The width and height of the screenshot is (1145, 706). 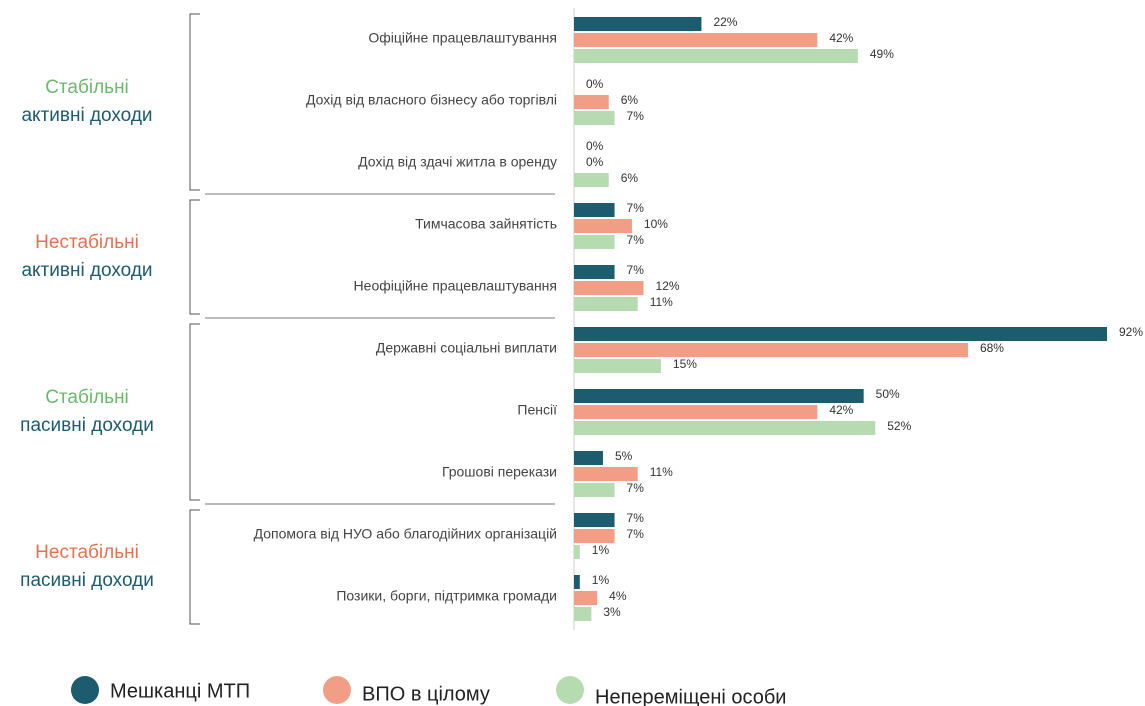 I want to click on value-label: 50%, so click(x=888, y=394).